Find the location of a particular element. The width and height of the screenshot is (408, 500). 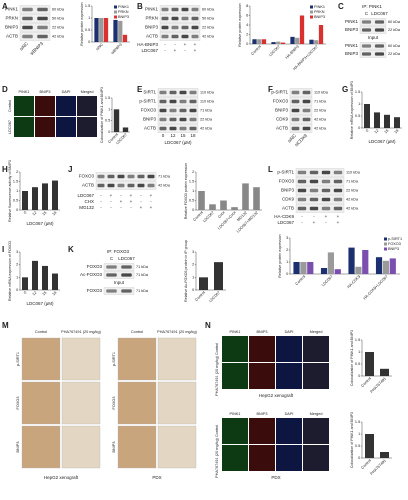

lane-label: 18 is located at coordinates (193, 135).